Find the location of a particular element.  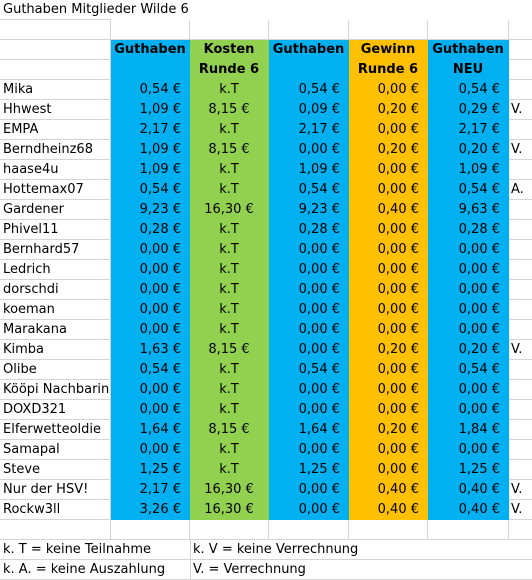

guthaben-2-value: 1,64 € is located at coordinates (309, 430).